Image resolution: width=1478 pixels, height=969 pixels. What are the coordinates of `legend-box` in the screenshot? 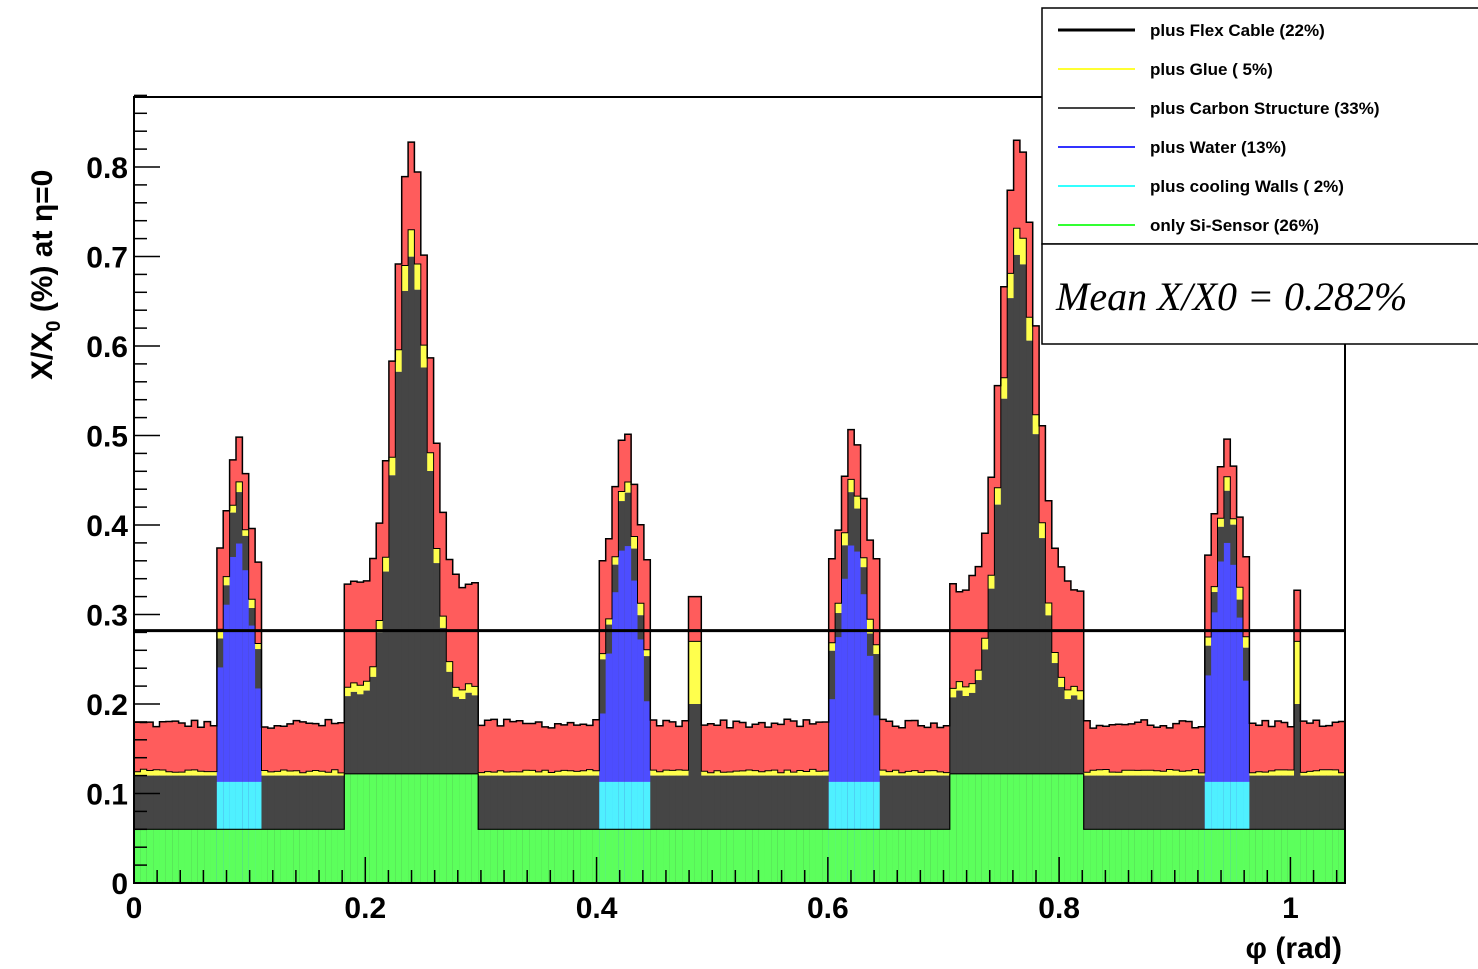 It's located at (1259, 126).